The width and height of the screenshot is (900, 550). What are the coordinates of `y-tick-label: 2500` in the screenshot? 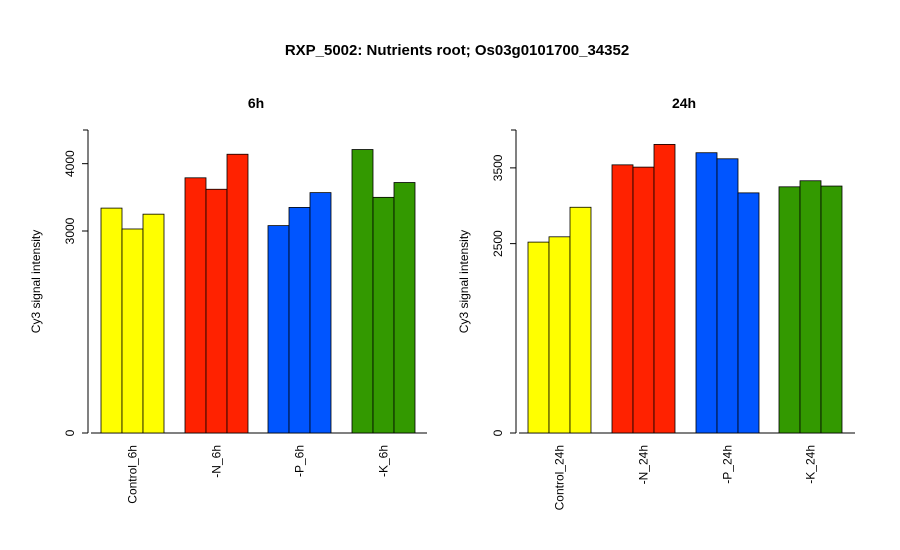 It's located at (498, 243).